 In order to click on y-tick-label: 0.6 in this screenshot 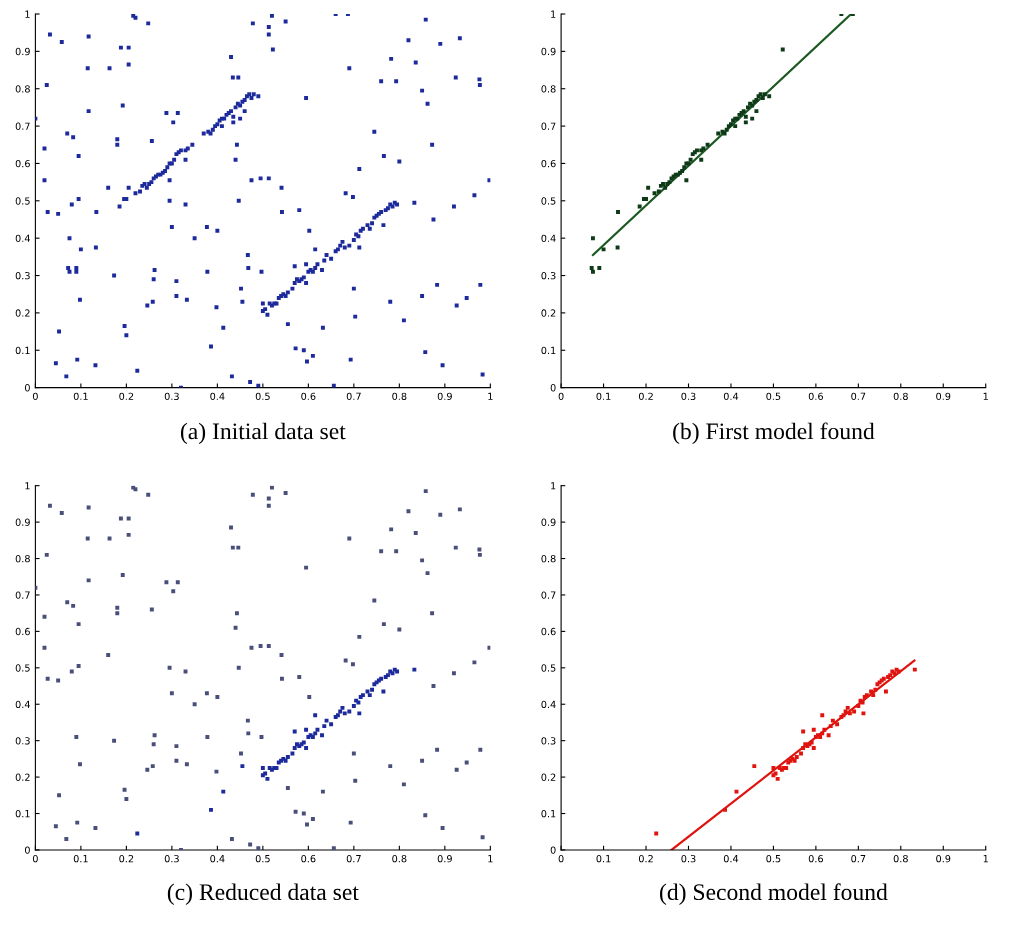, I will do `click(548, 163)`.